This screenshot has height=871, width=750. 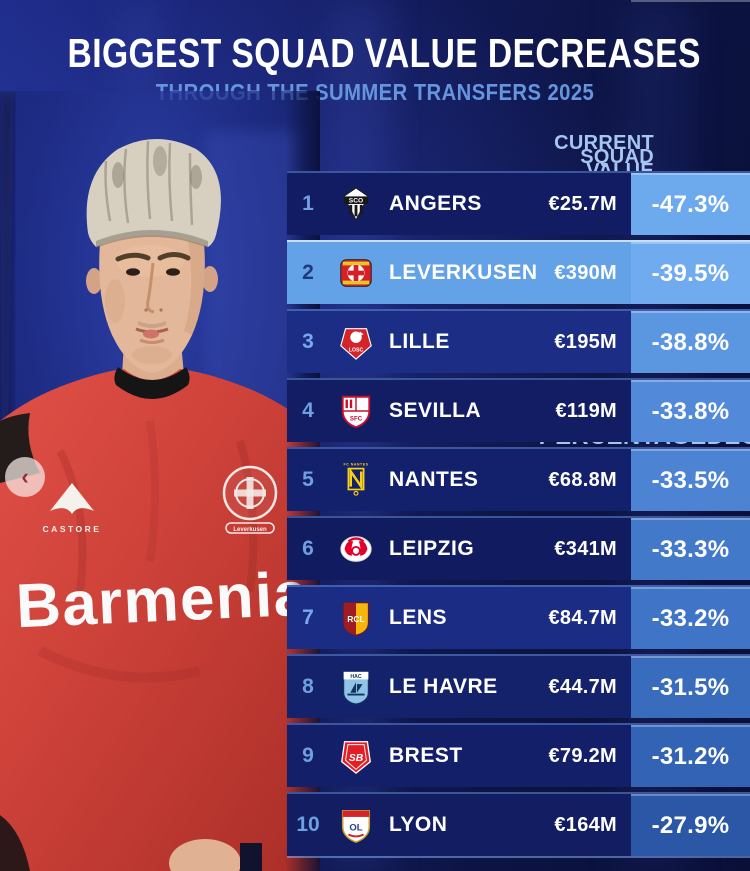 I want to click on table-row: 1 SCO ANGERS €25.7M -47.3%, so click(x=518, y=203).